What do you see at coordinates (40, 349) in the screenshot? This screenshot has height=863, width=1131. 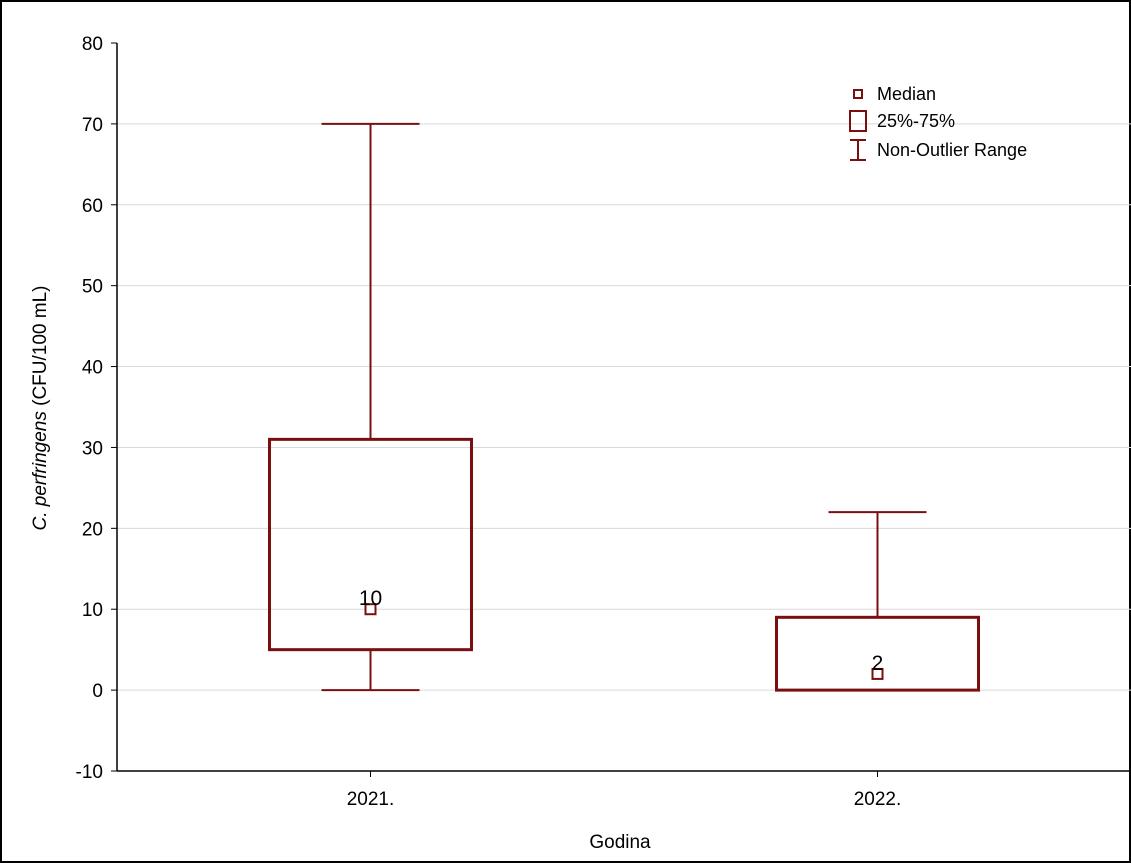 I see `y-axis-title-unit: (CFU/100 mL)` at bounding box center [40, 349].